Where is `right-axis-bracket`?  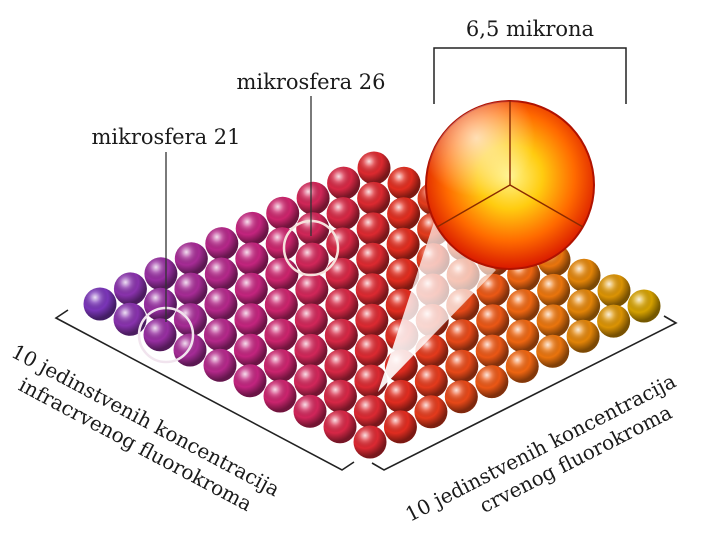
right-axis-bracket is located at coordinates (524, 393).